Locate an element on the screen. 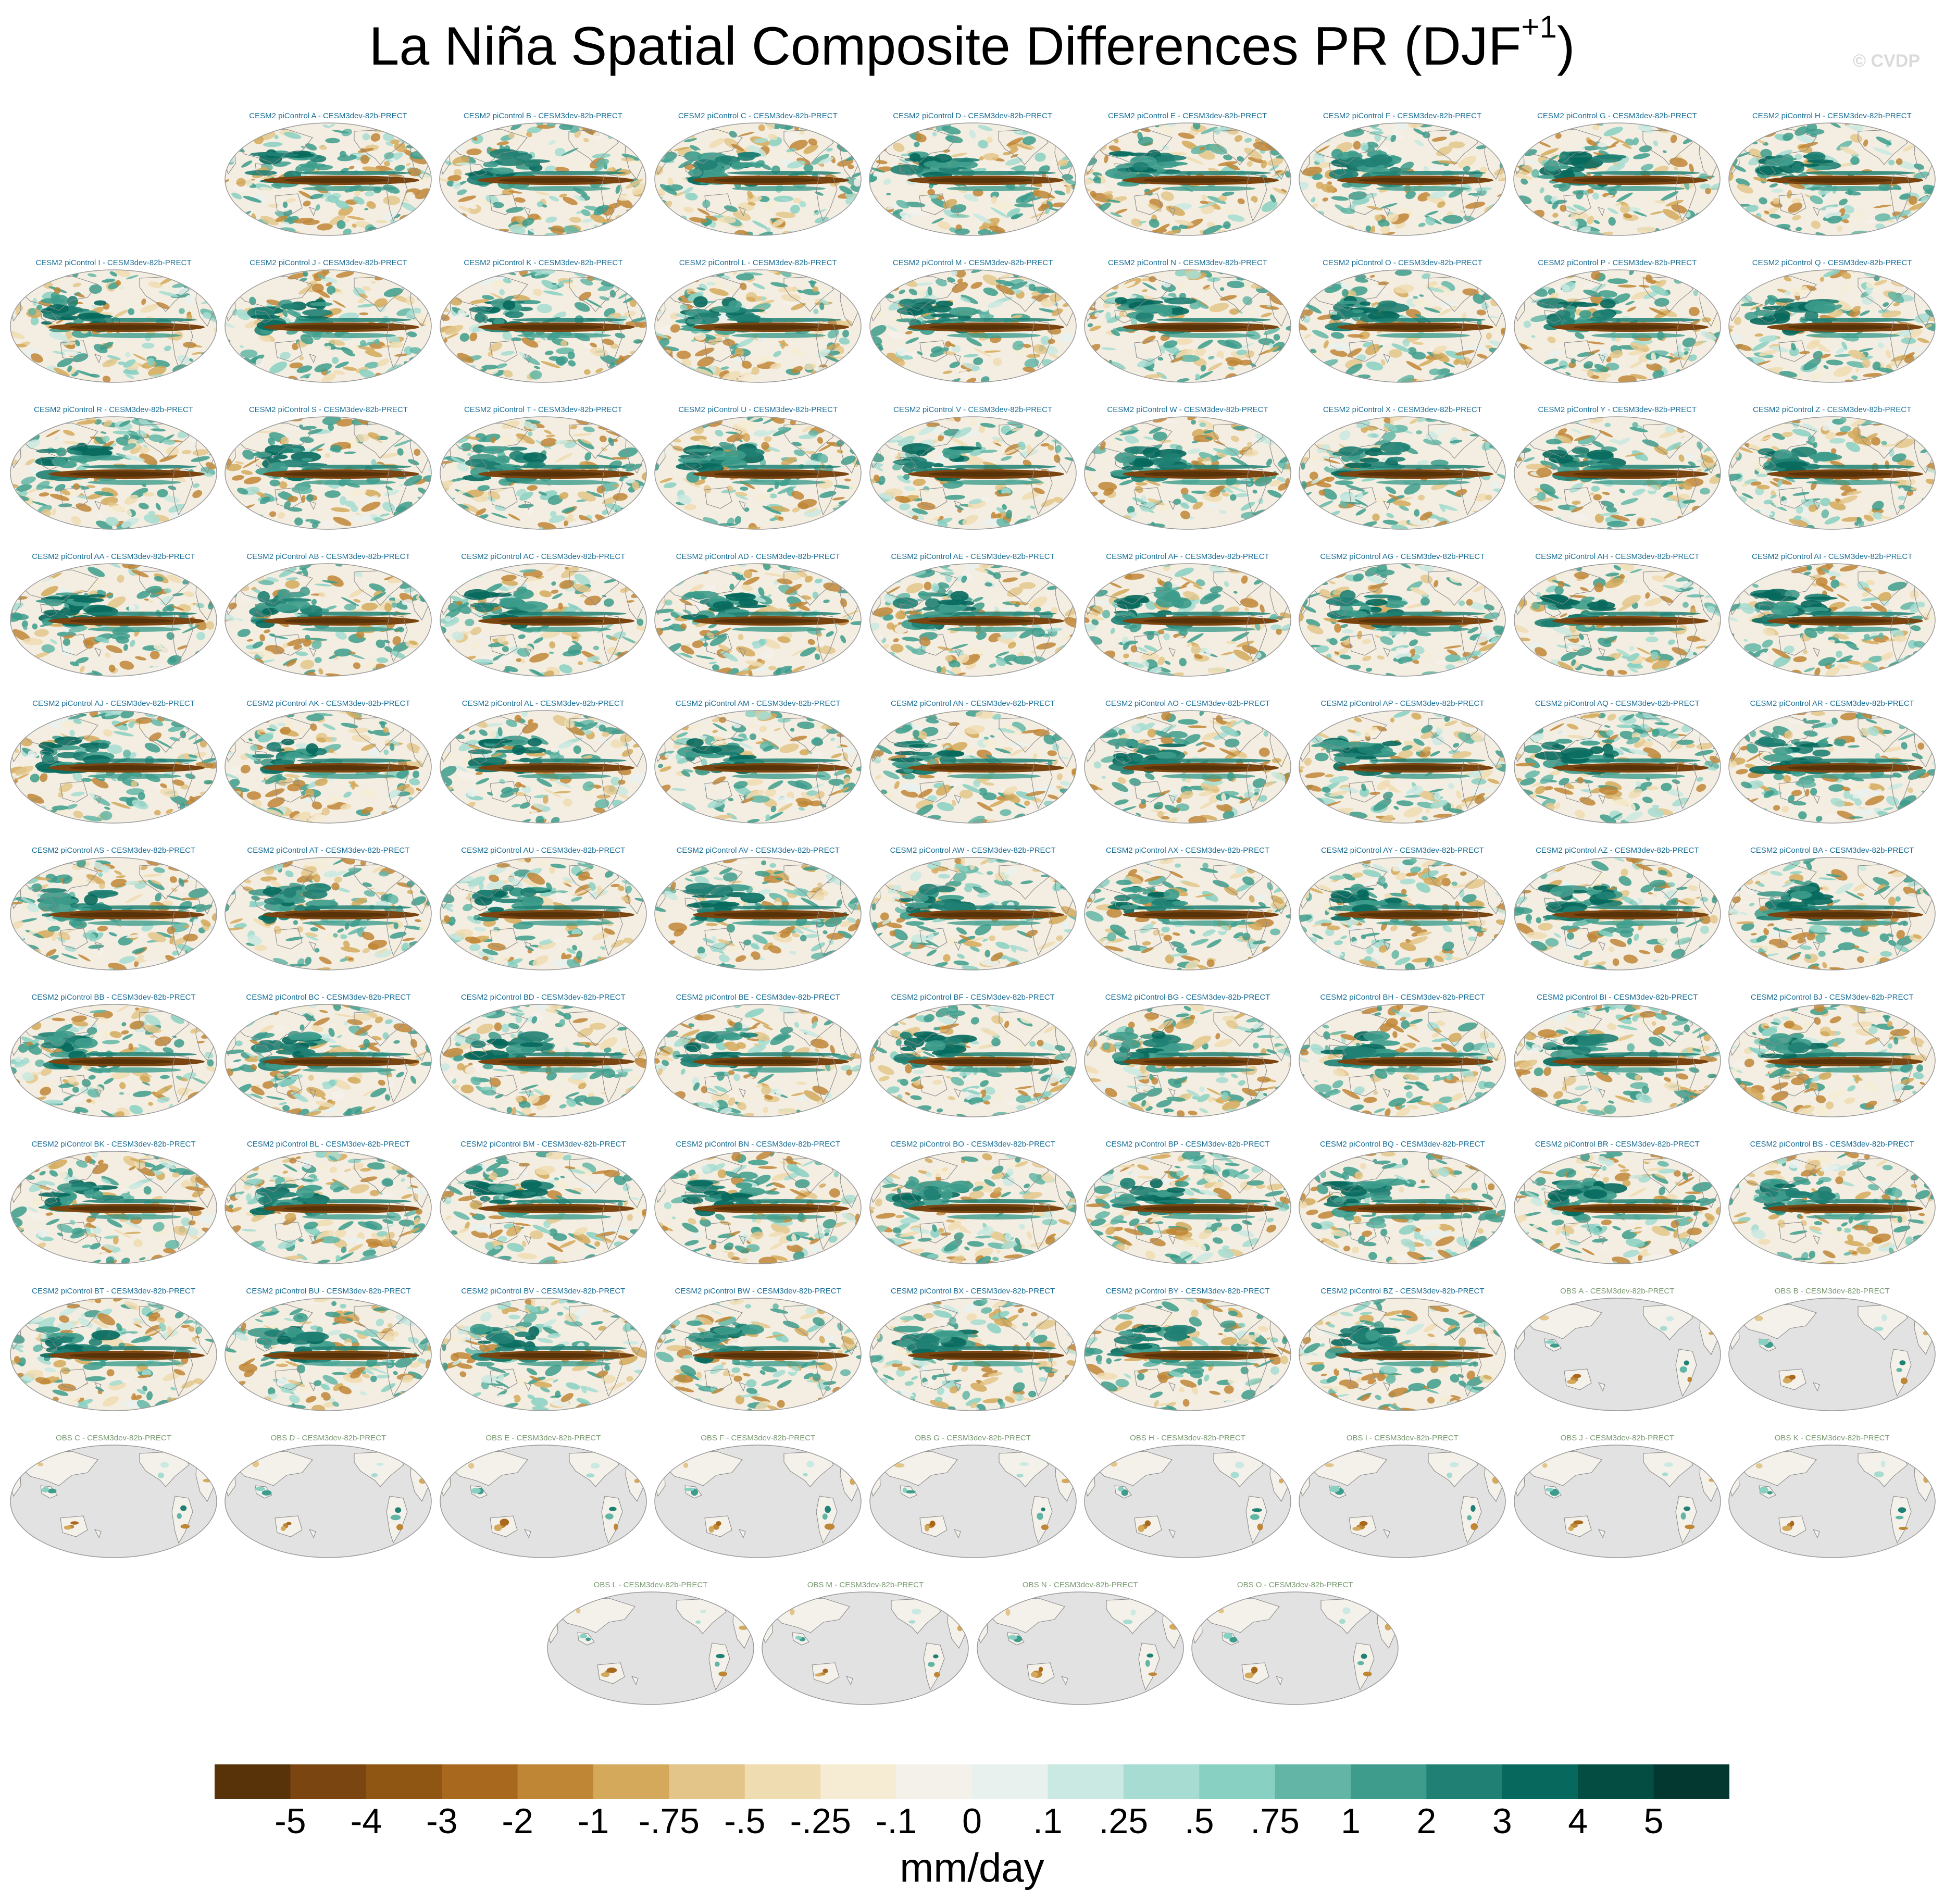  map-panel: CESM2 piControl H - CESM3dev-82b-PRECT is located at coordinates (1832, 181).